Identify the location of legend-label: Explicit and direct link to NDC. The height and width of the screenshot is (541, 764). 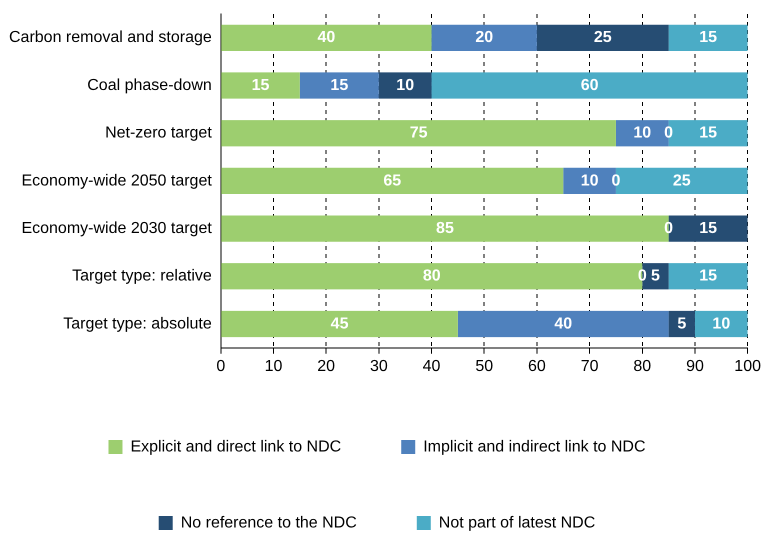
(236, 447).